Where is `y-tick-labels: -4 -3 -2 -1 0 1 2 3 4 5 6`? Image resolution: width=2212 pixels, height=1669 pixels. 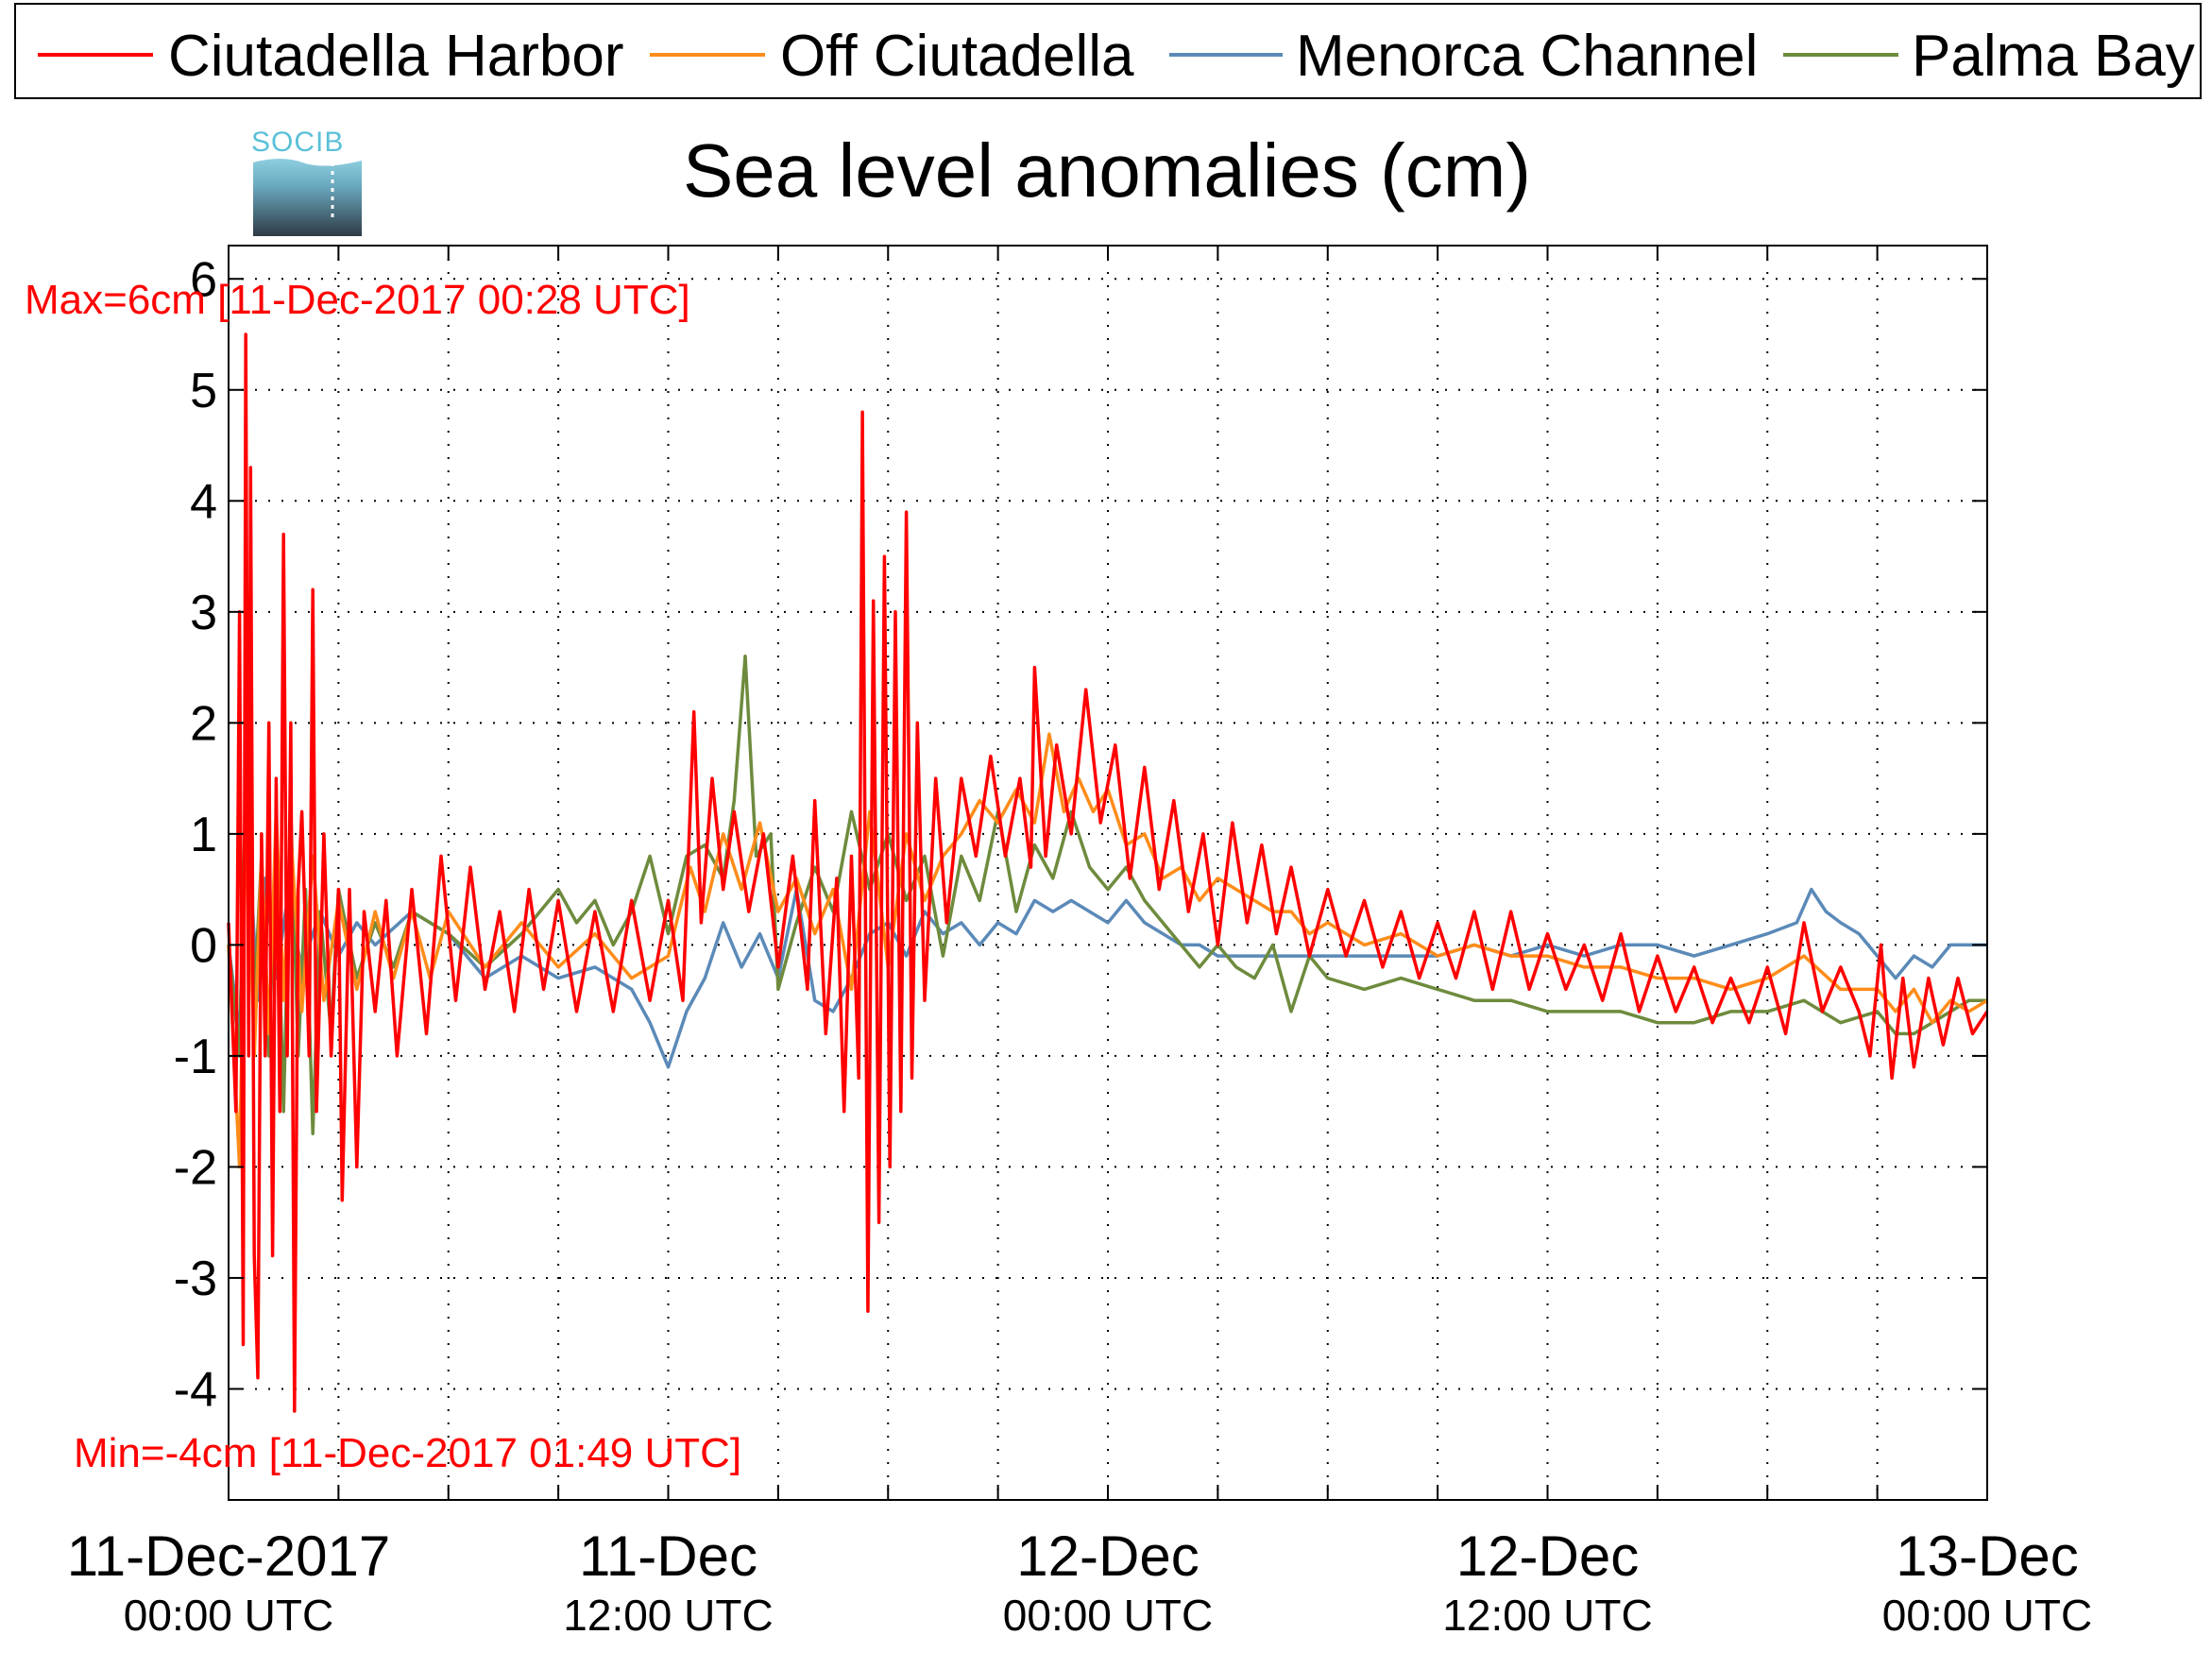
y-tick-labels: -4 -3 -2 -1 0 1 2 3 4 5 6 is located at coordinates (195, 835).